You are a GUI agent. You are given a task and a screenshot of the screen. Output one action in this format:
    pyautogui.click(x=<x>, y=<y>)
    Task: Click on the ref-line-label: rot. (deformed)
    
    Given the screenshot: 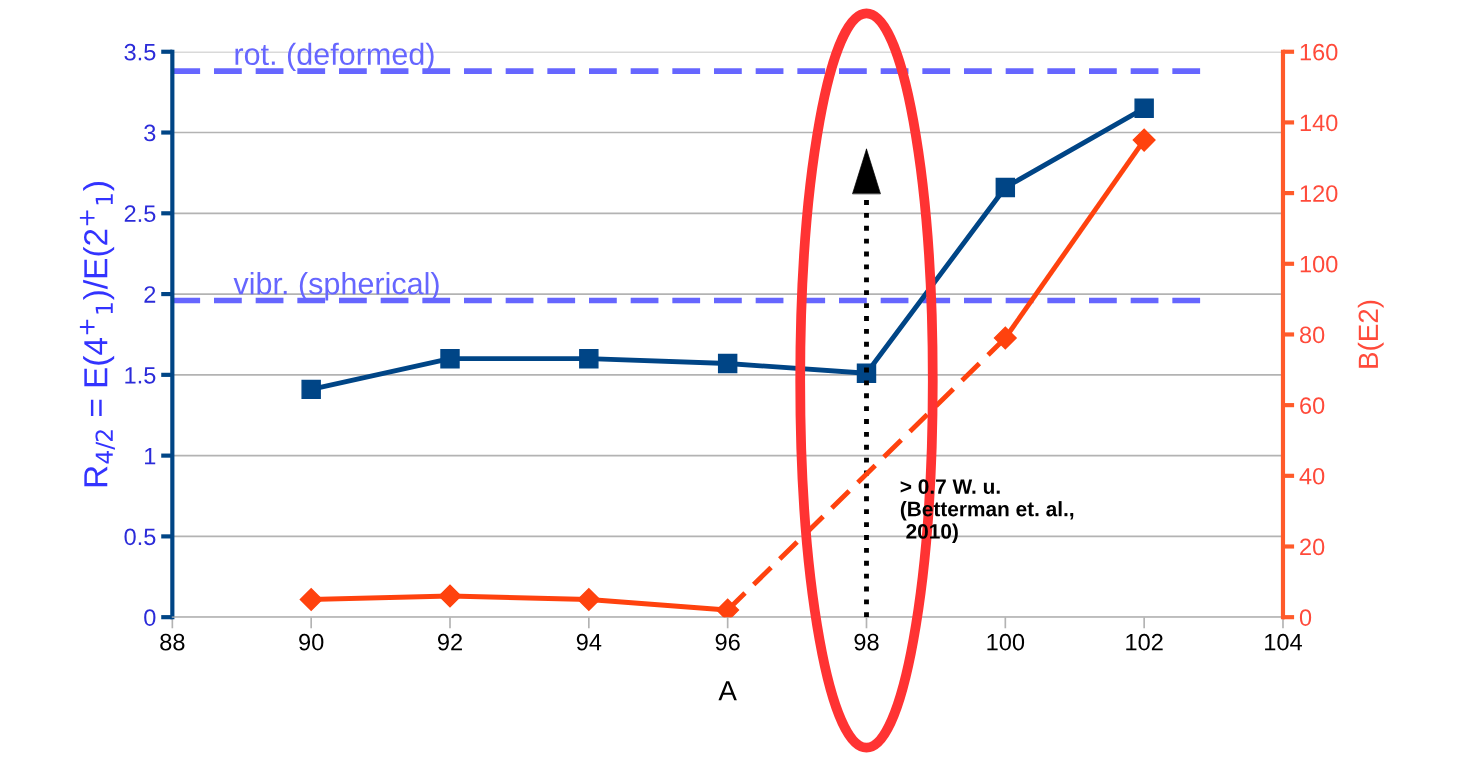 What is the action you would take?
    pyautogui.click(x=334, y=57)
    